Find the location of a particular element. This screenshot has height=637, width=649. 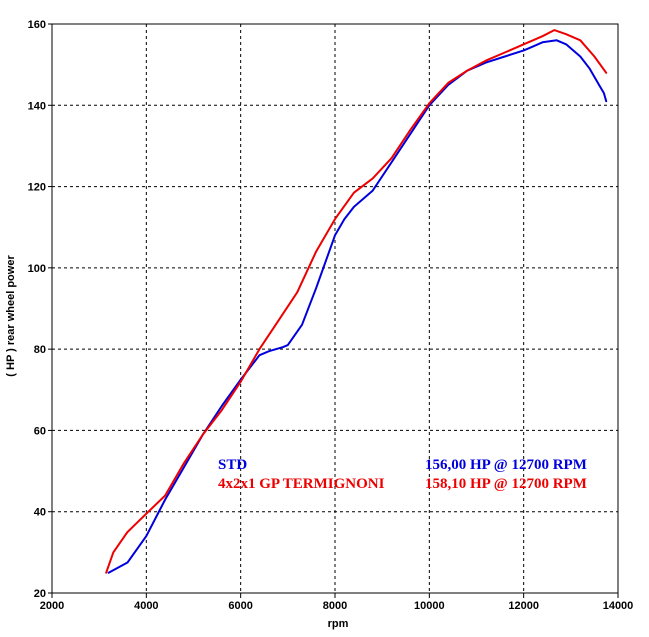

legend-std-name: STD is located at coordinates (232, 465).